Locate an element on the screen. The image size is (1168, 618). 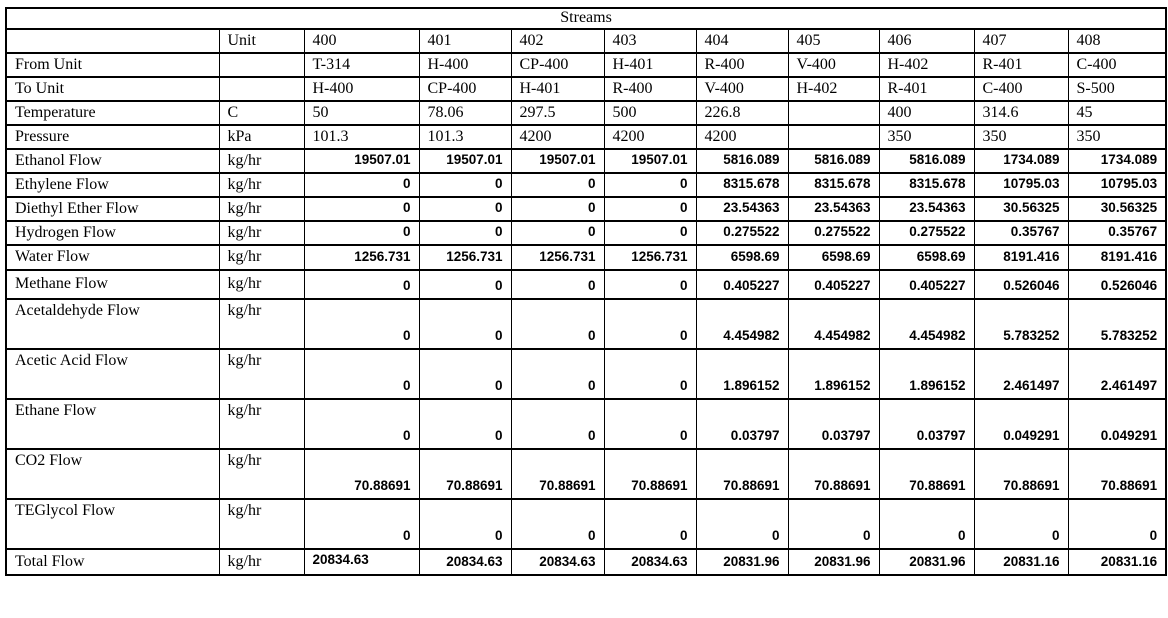
cell-from-unit-408: C-400 is located at coordinates (1117, 65).